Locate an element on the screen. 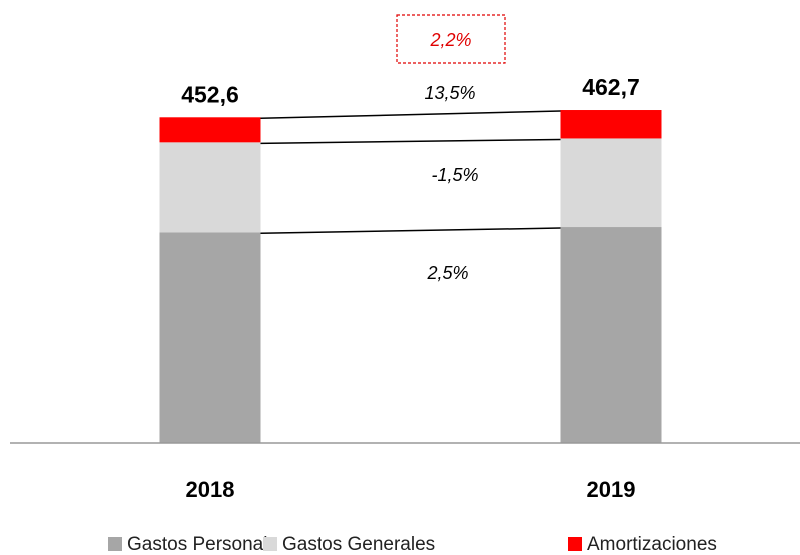 This screenshot has width=800, height=555. x-tick-label: 2019 is located at coordinates (611, 489).